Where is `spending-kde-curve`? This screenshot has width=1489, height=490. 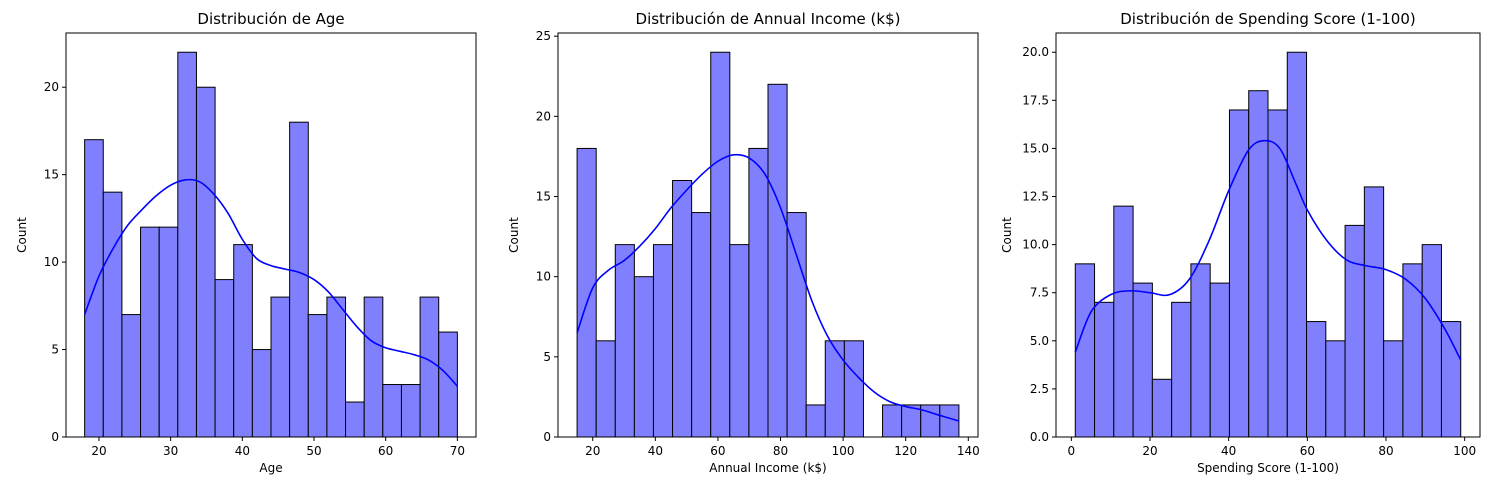
spending-kde-curve is located at coordinates (1268, 250).